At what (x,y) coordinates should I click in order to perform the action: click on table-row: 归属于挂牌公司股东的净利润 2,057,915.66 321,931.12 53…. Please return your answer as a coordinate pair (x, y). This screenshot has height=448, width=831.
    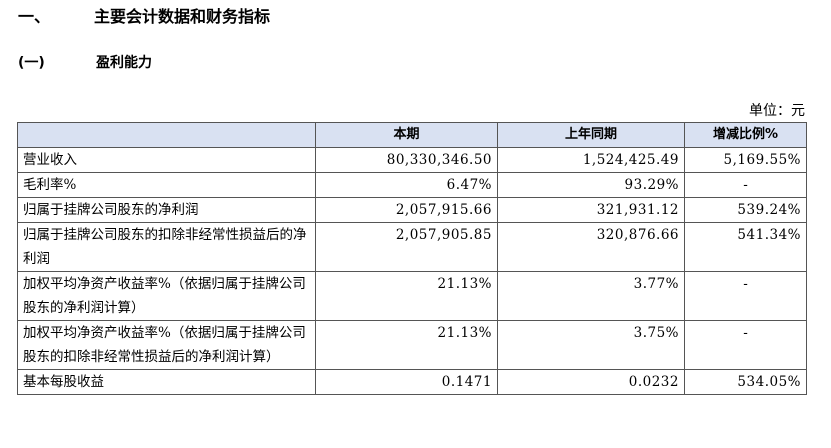
    Looking at the image, I should click on (412, 210).